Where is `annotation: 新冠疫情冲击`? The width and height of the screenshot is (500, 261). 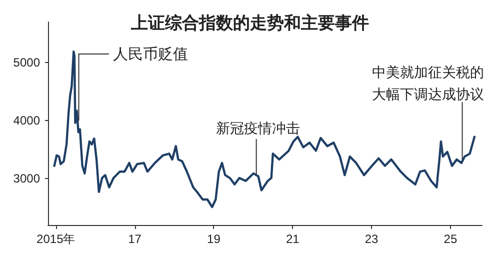
annotation: 新冠疫情冲击 is located at coordinates (258, 129).